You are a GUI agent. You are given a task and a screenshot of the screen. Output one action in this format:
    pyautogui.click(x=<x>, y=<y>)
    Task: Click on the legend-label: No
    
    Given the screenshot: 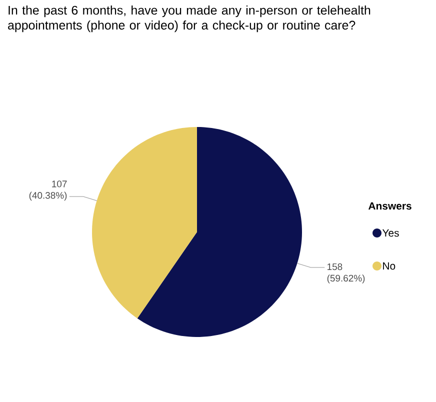 What is the action you would take?
    pyautogui.click(x=389, y=266)
    